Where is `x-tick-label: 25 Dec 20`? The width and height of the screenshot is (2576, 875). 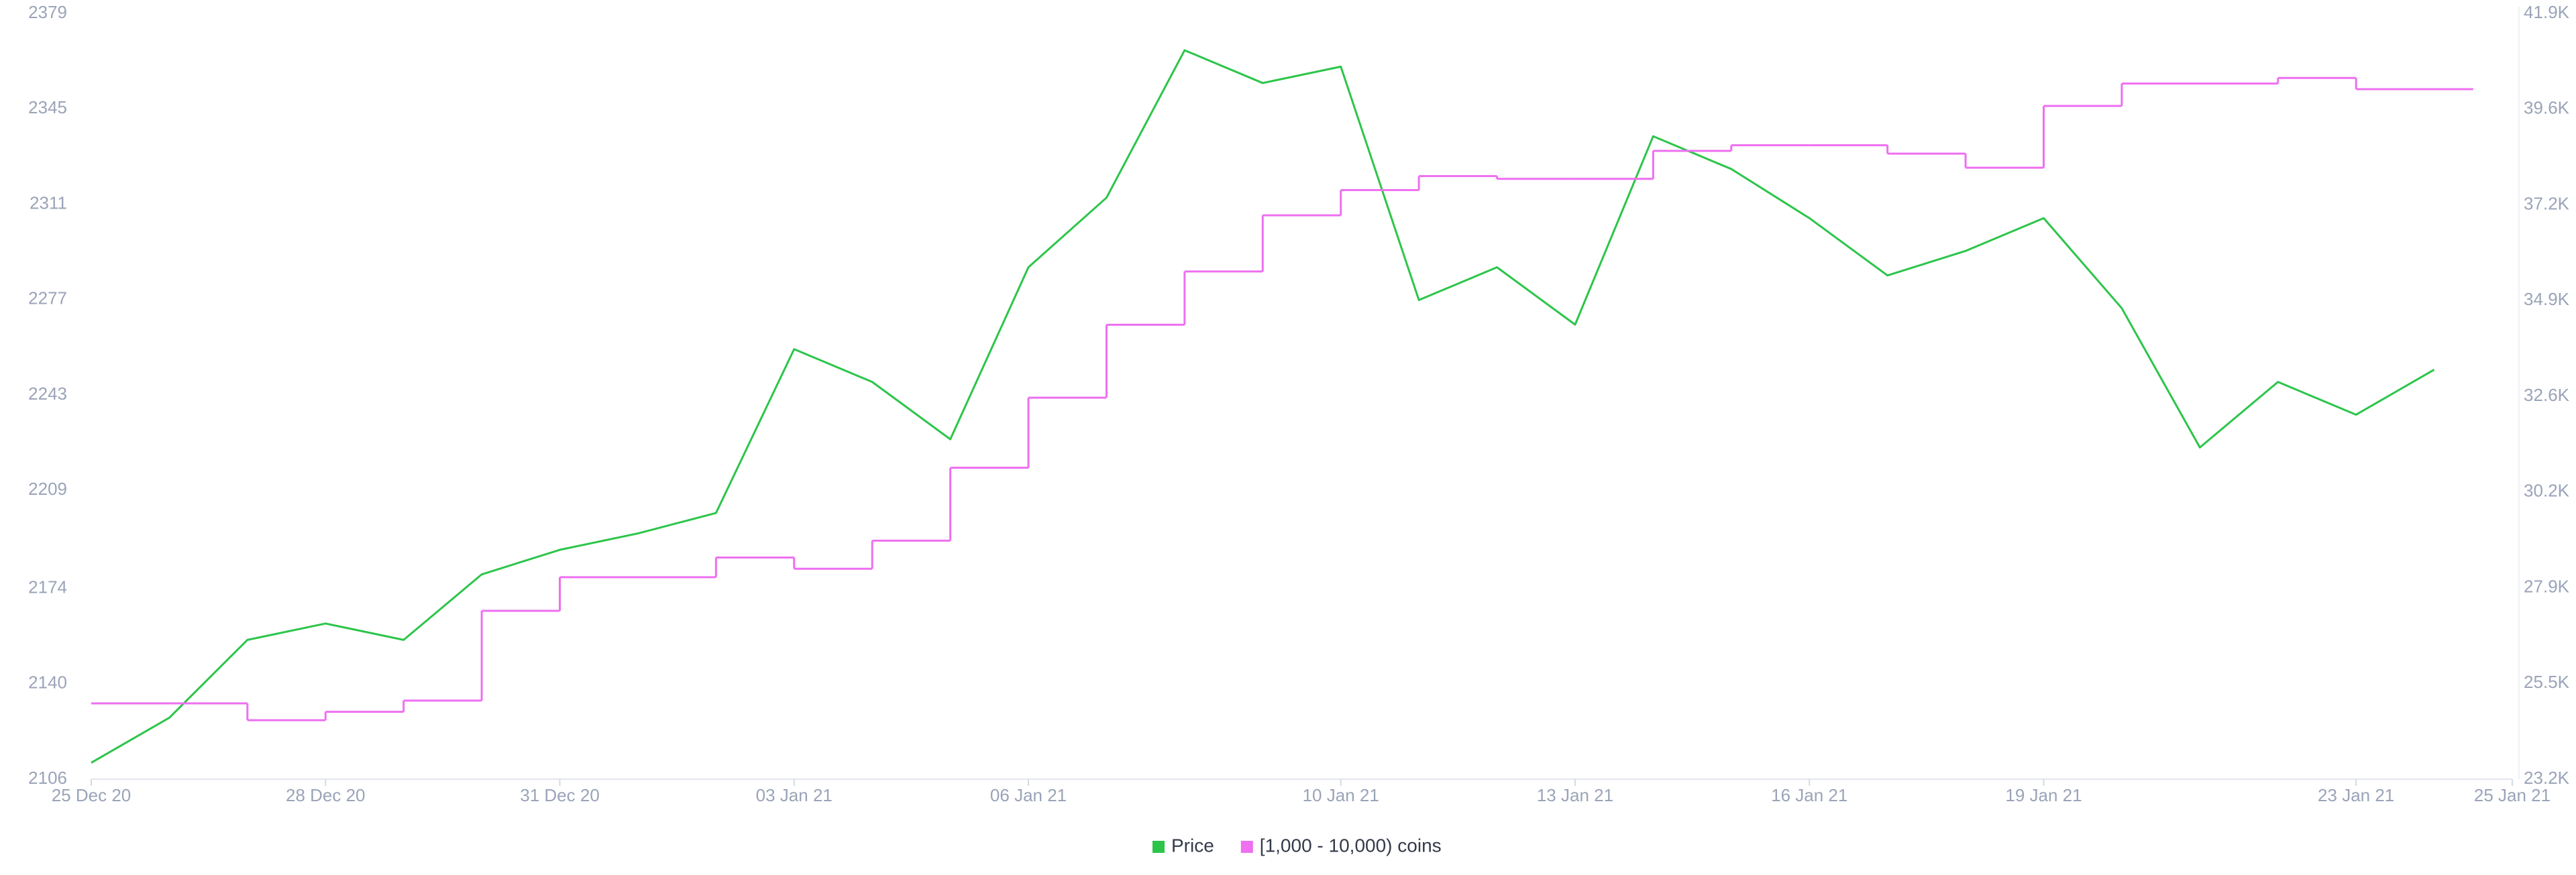 x-tick-label: 25 Dec 20 is located at coordinates (91, 795).